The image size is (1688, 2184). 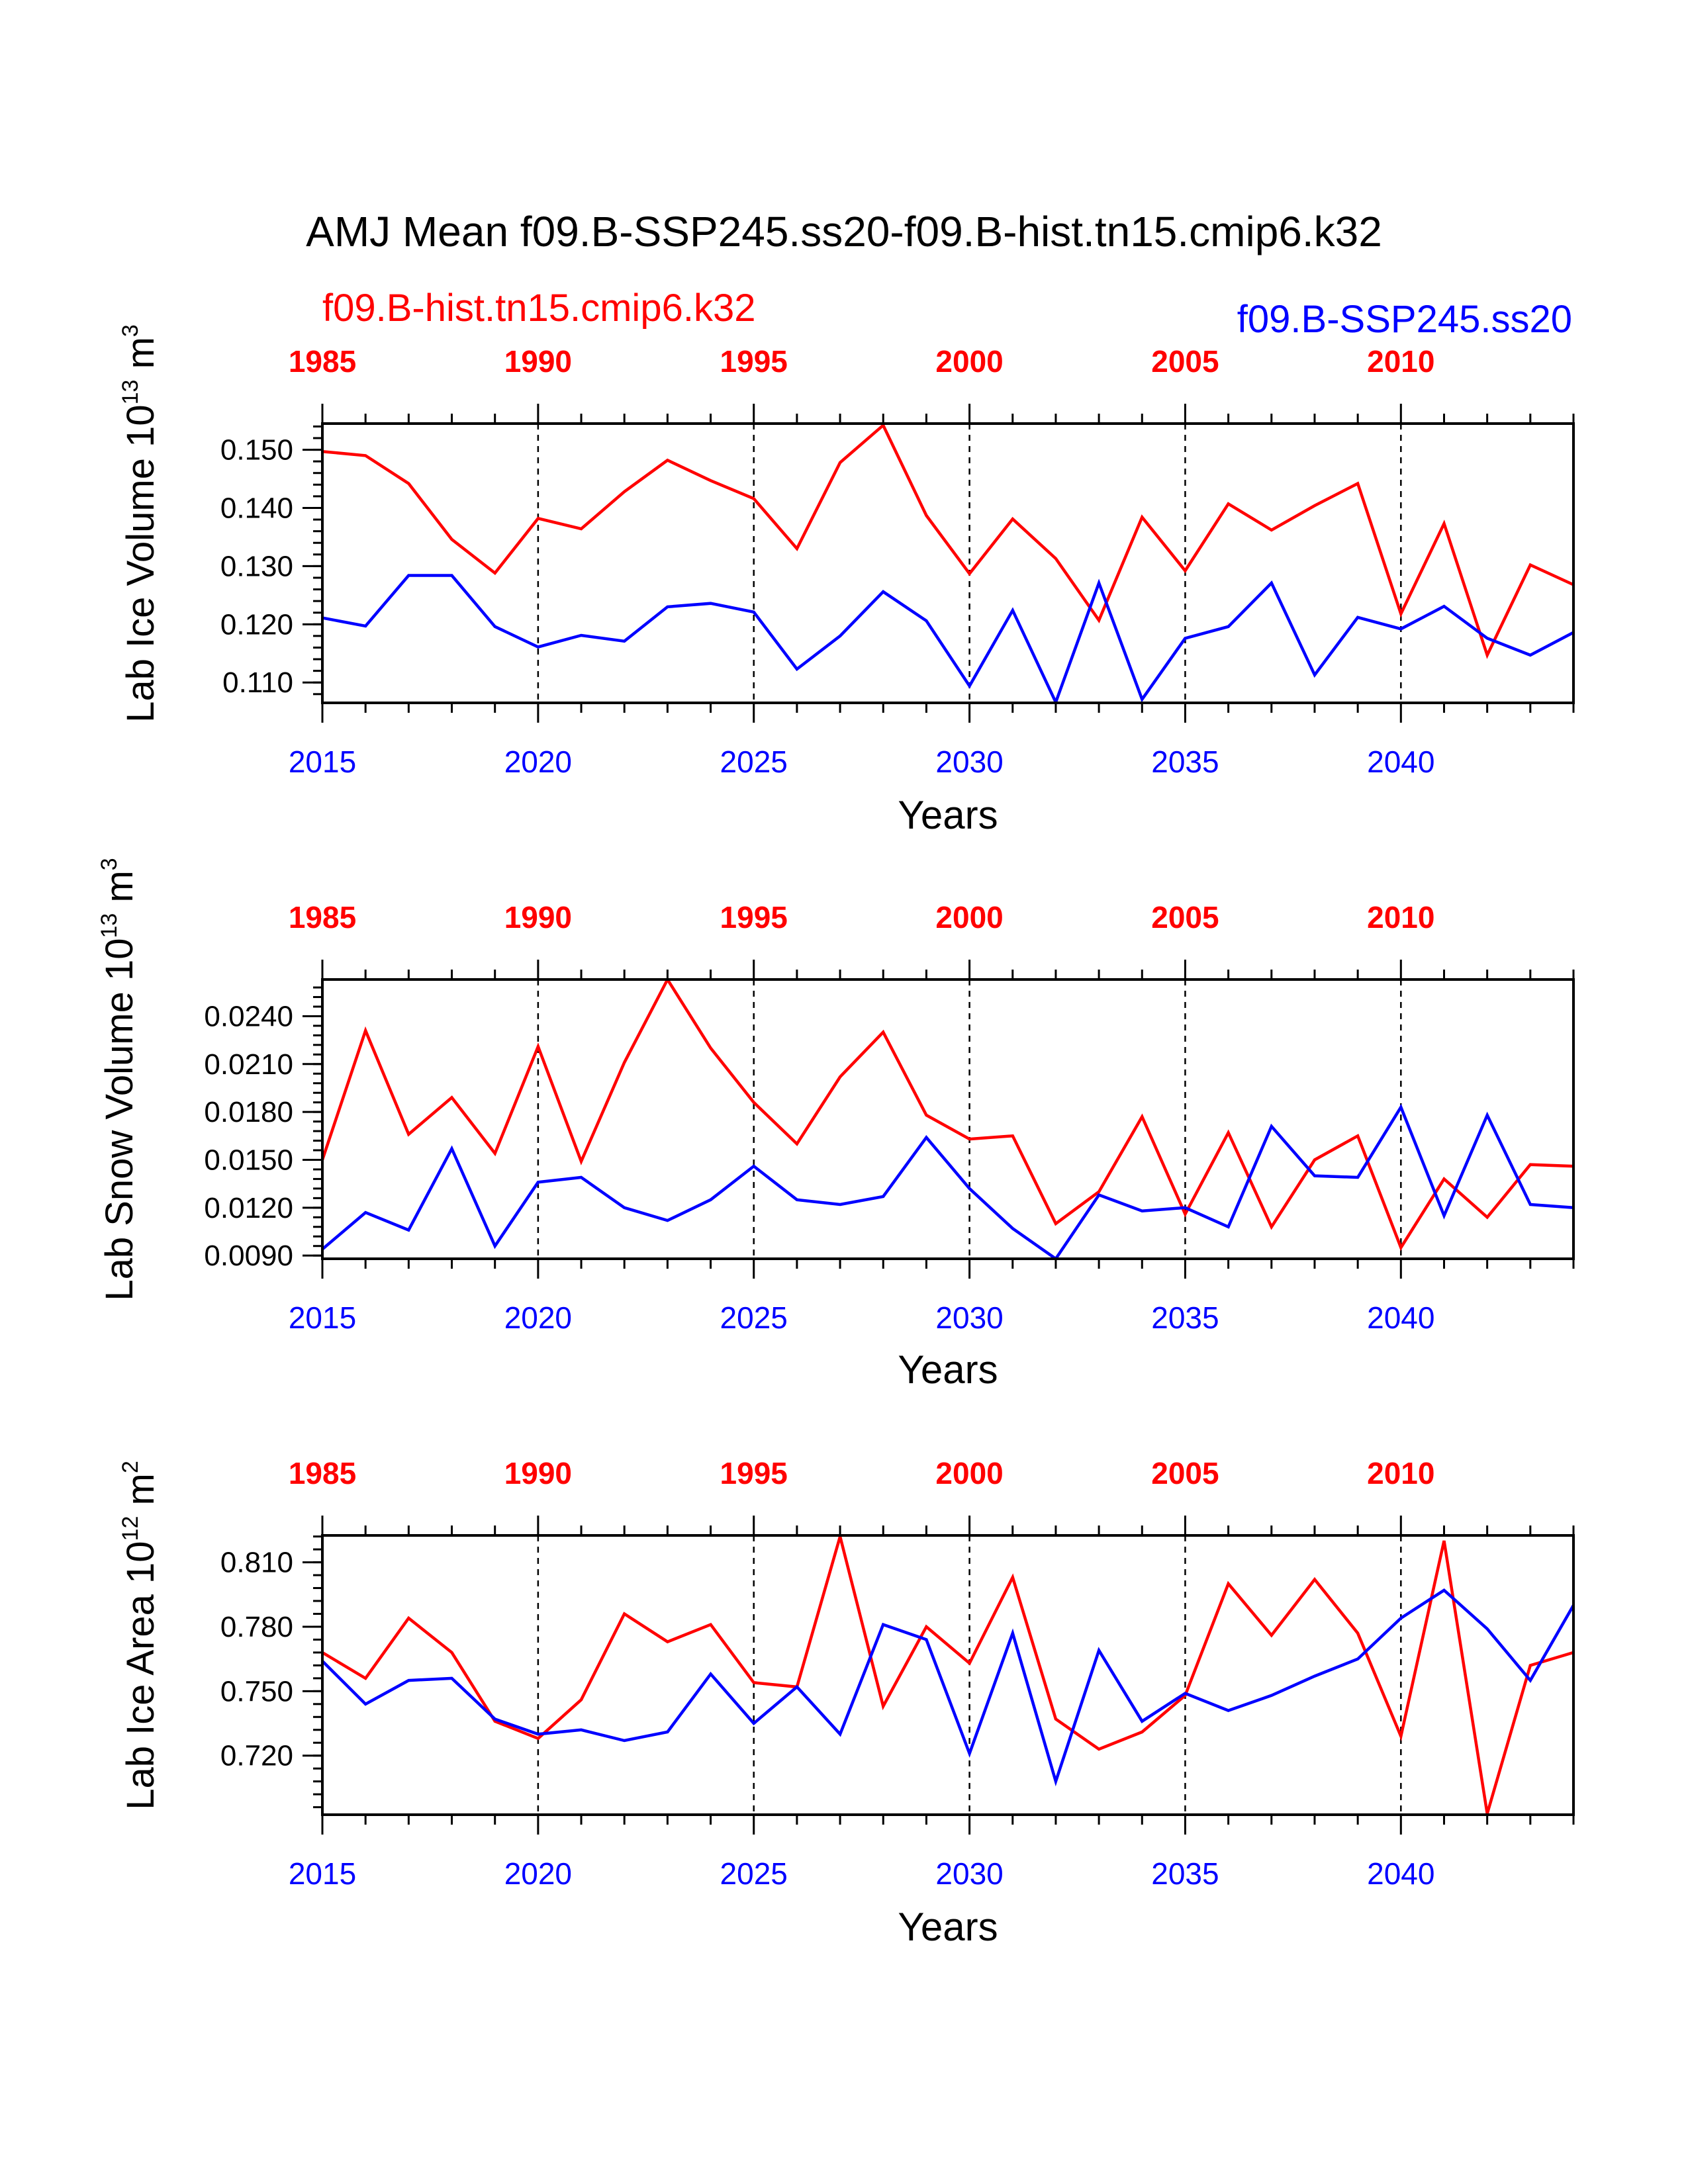 I want to click on y-axis-label: Lab Ice Volume 1013 m3, so click(x=140, y=523).